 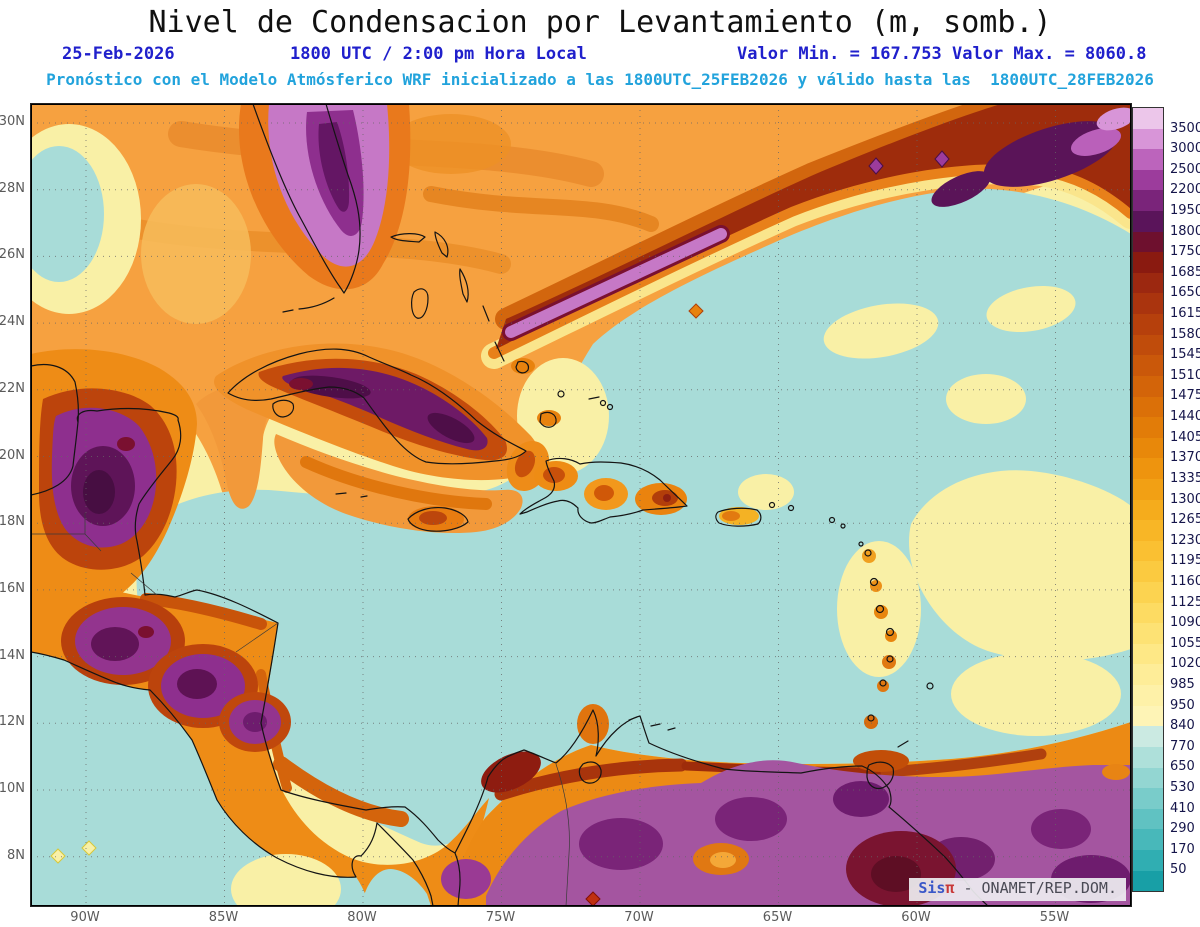 I want to click on colorbar-tick-label: 1090, so click(x=1185, y=623).